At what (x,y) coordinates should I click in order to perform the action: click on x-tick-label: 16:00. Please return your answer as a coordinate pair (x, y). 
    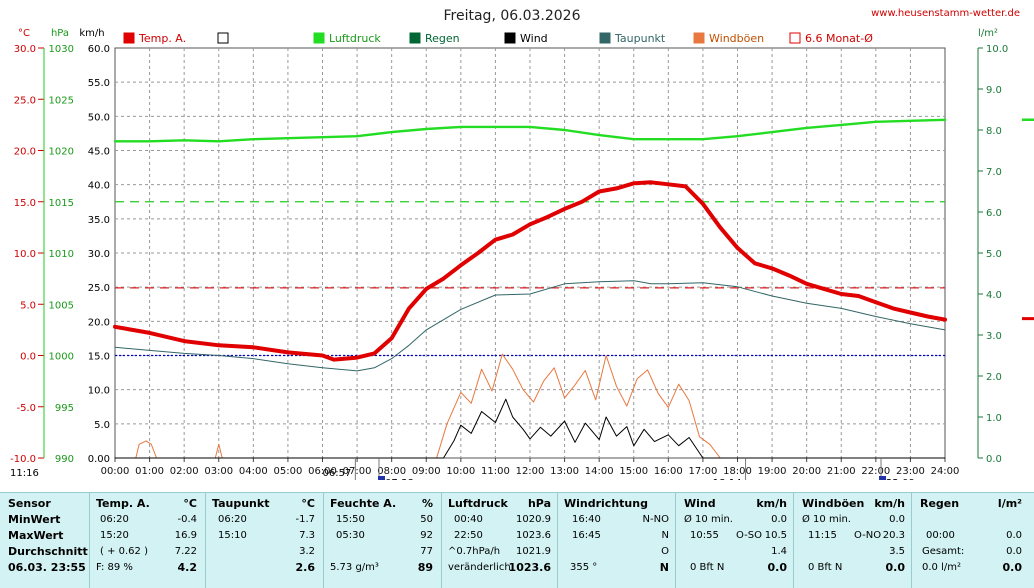
    Looking at the image, I should click on (668, 471).